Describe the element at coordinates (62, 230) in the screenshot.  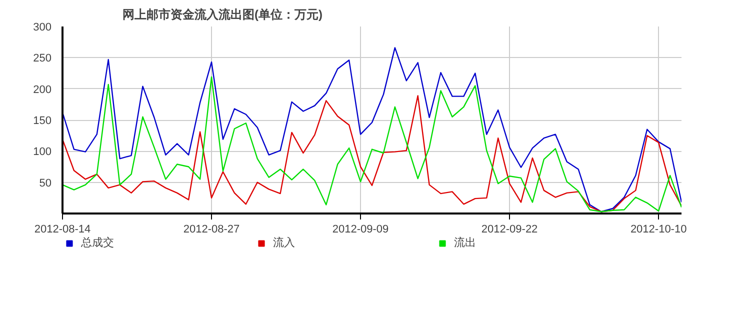
I see `x-tick-label: 2012-08-14` at that location.